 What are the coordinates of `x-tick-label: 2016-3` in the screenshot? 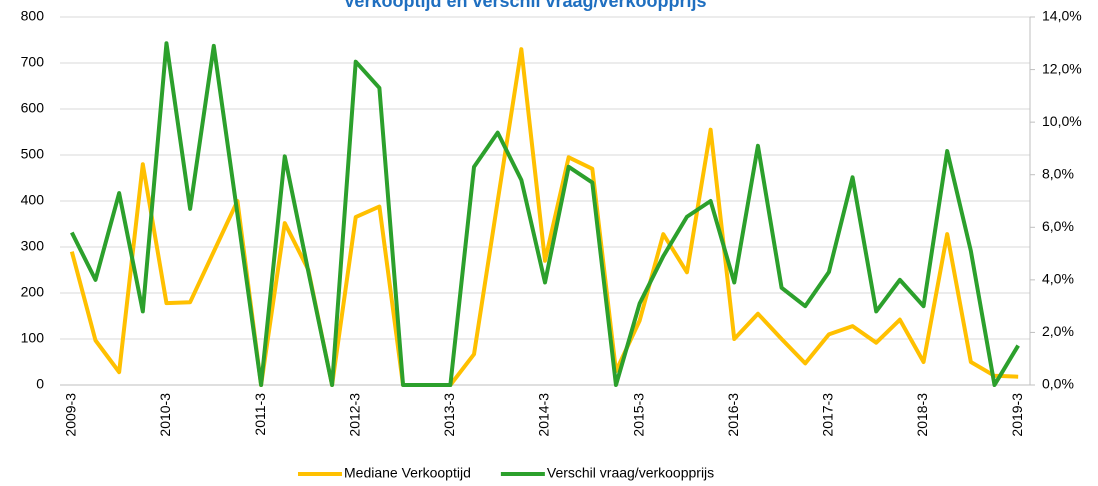 It's located at (733, 415).